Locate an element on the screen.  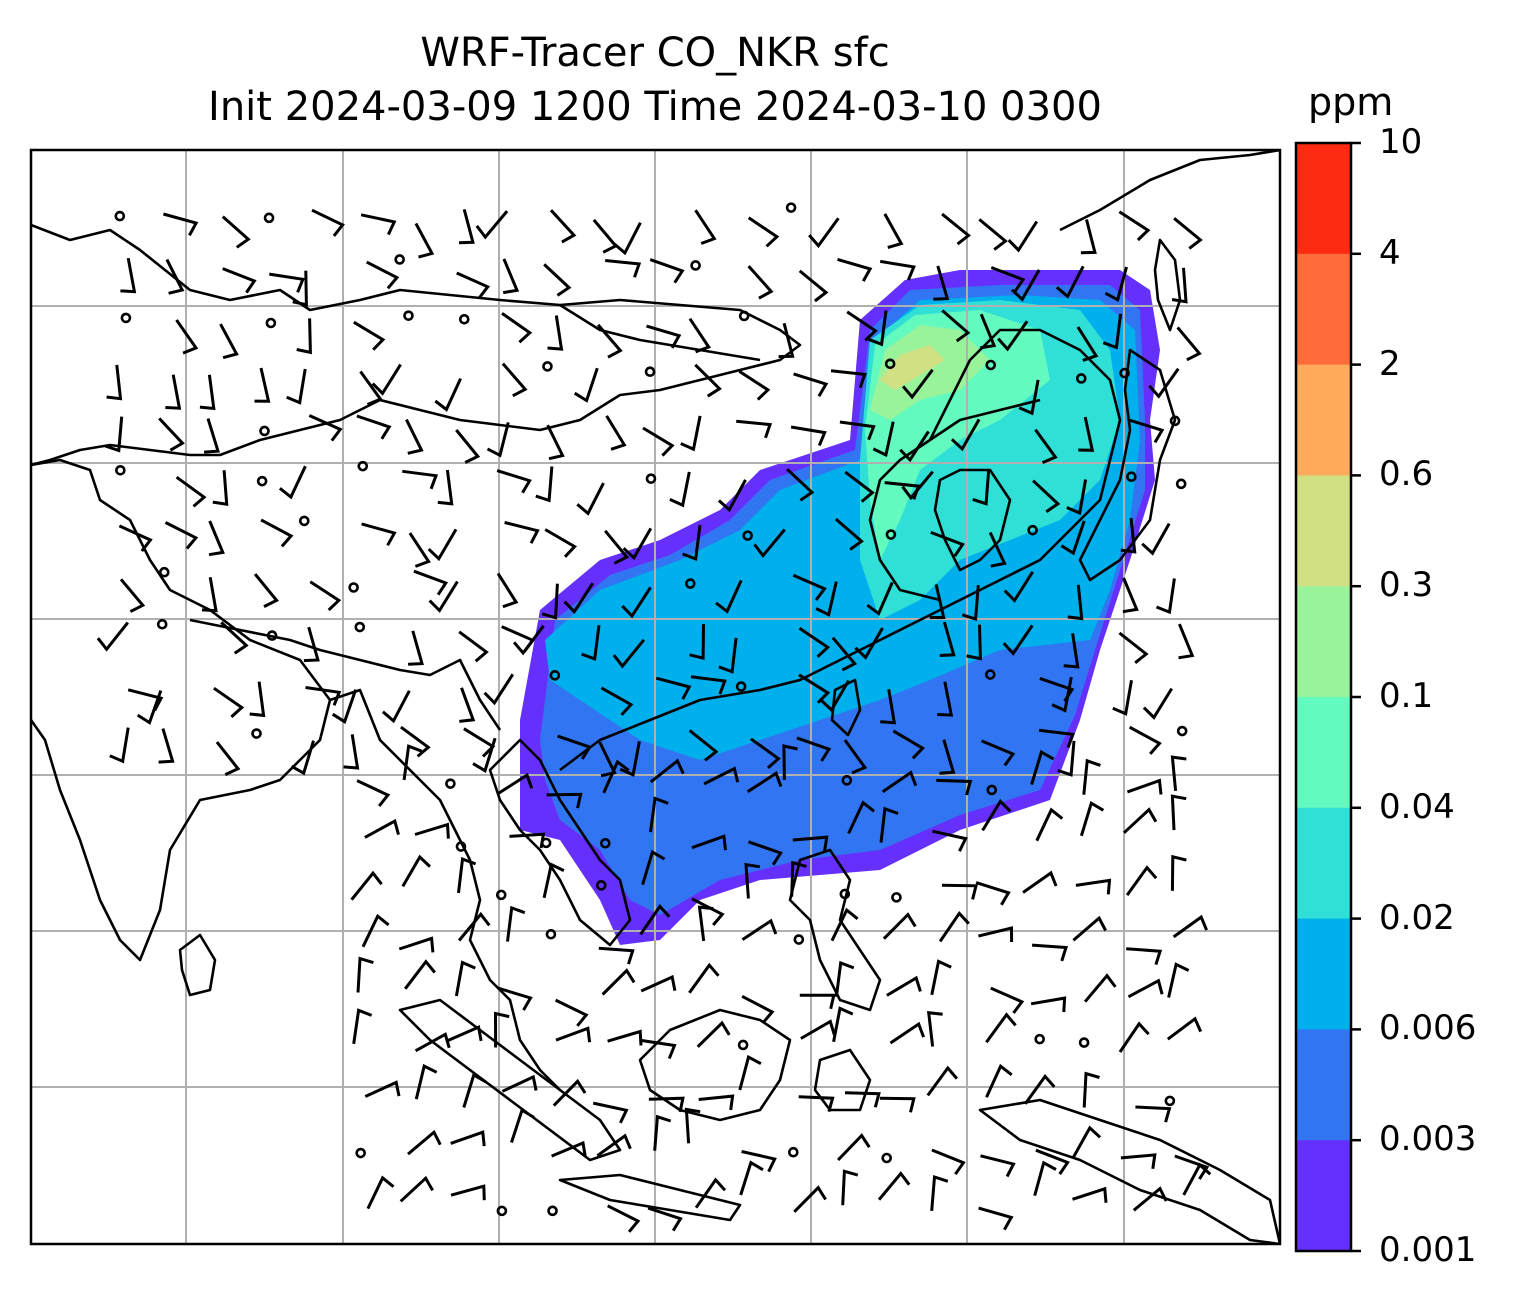
coast-sri-lanka is located at coordinates (197, 965).